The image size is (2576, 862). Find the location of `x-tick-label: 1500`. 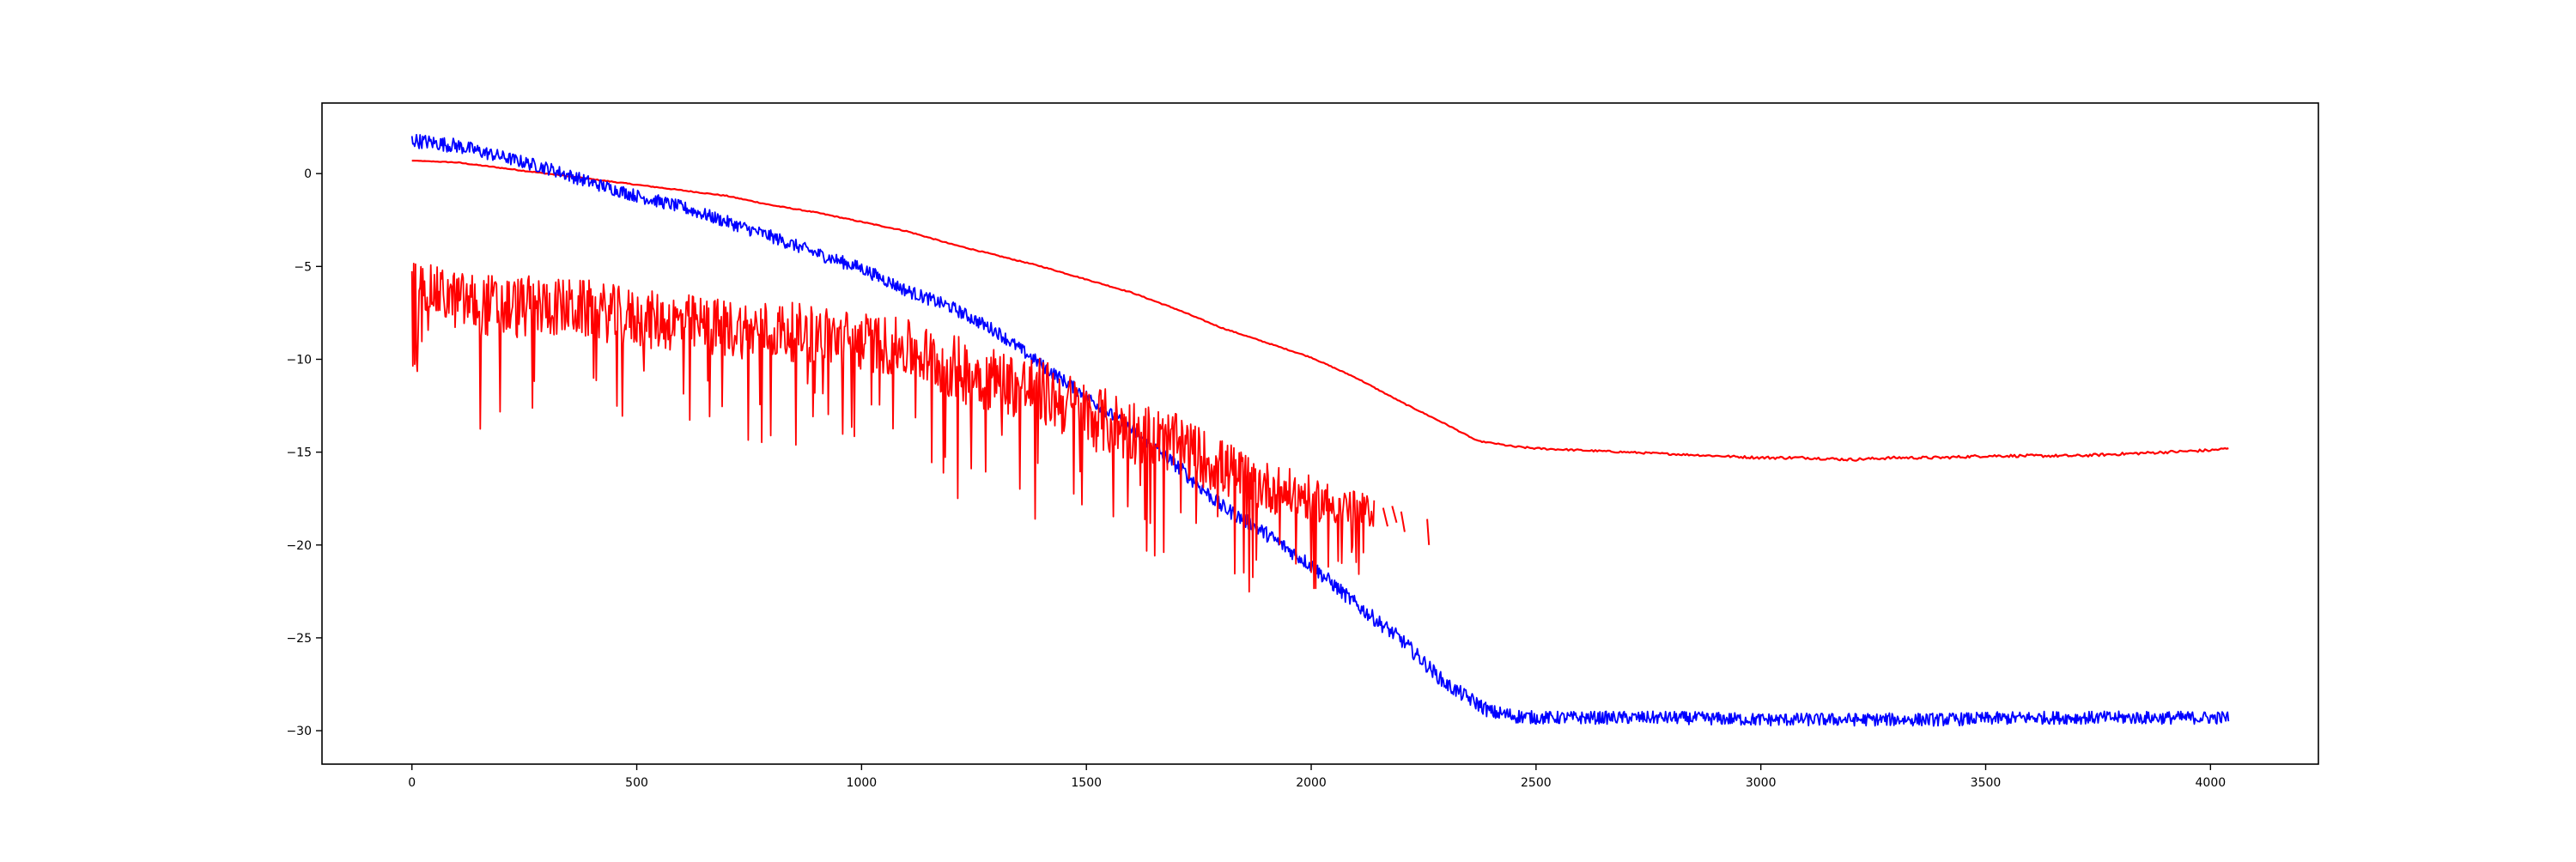

x-tick-label: 1500 is located at coordinates (1086, 783).